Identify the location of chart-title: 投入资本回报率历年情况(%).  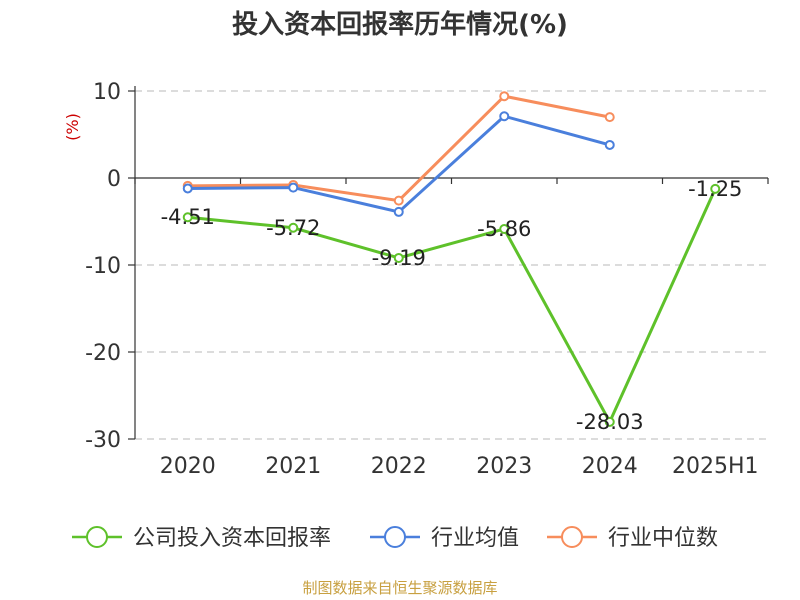
(400, 24).